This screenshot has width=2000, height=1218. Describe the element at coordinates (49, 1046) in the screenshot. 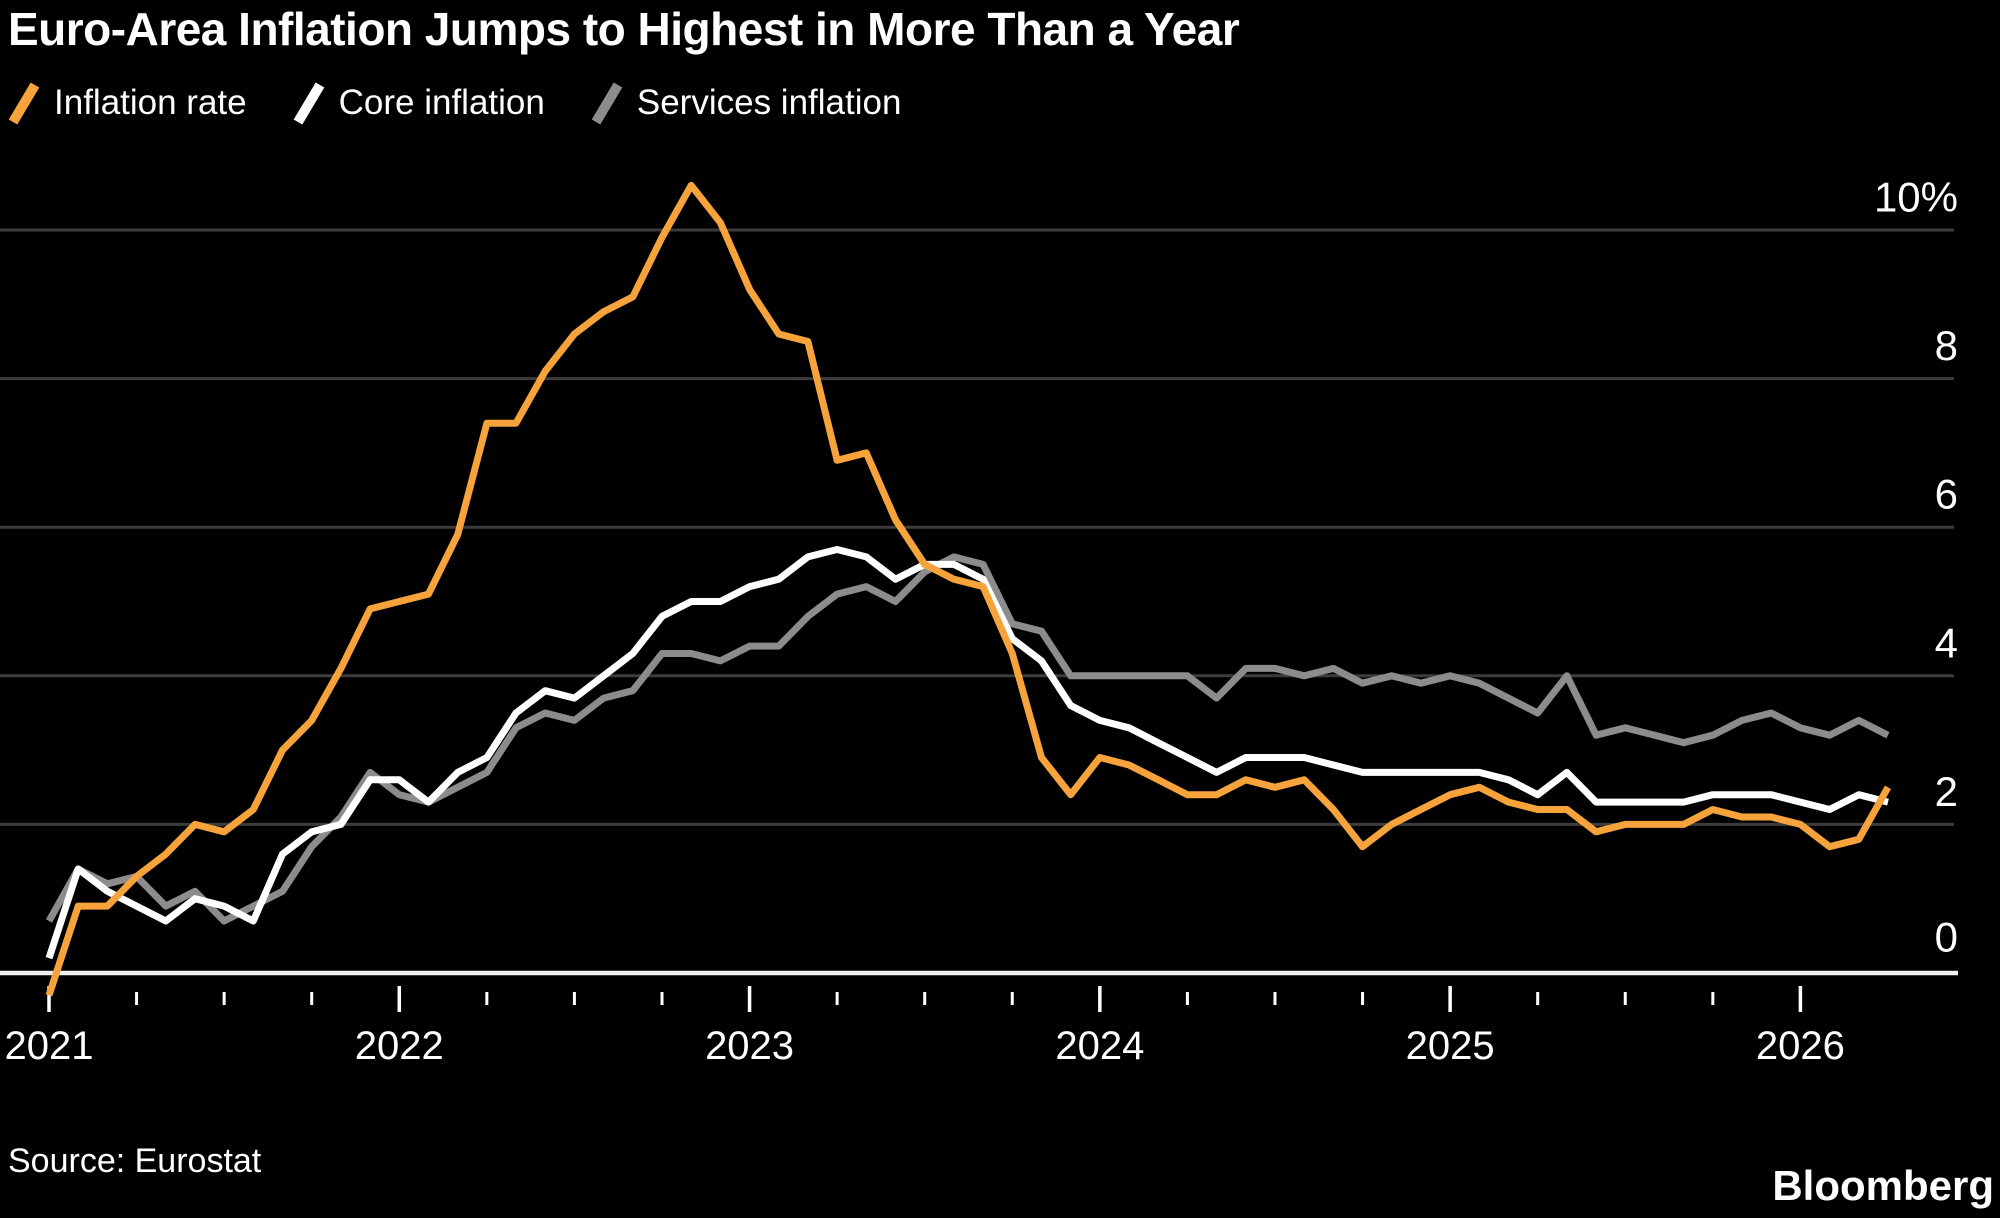

I see `year-label-2021: 2021` at that location.